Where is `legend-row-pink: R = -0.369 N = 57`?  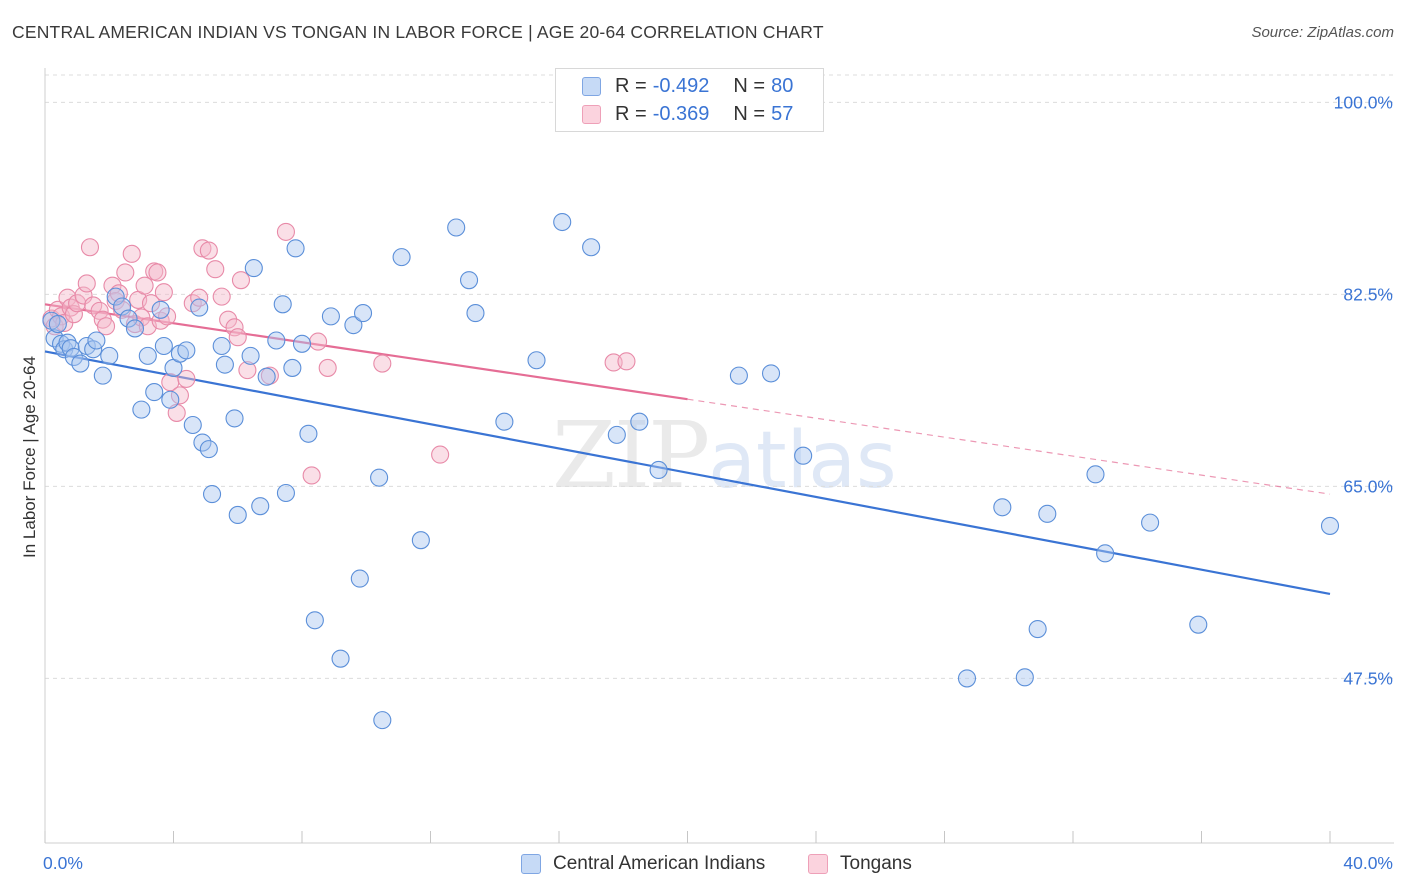 legend-row-pink: R = -0.369 N = 57 is located at coordinates (687, 114).